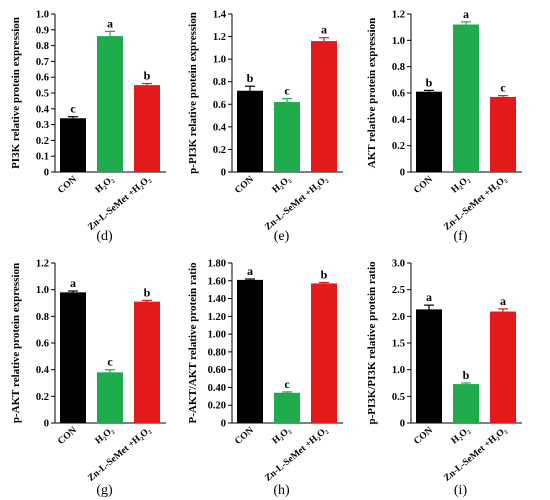 This screenshot has width=550, height=500. I want to click on panel-label: (d), so click(104, 236).